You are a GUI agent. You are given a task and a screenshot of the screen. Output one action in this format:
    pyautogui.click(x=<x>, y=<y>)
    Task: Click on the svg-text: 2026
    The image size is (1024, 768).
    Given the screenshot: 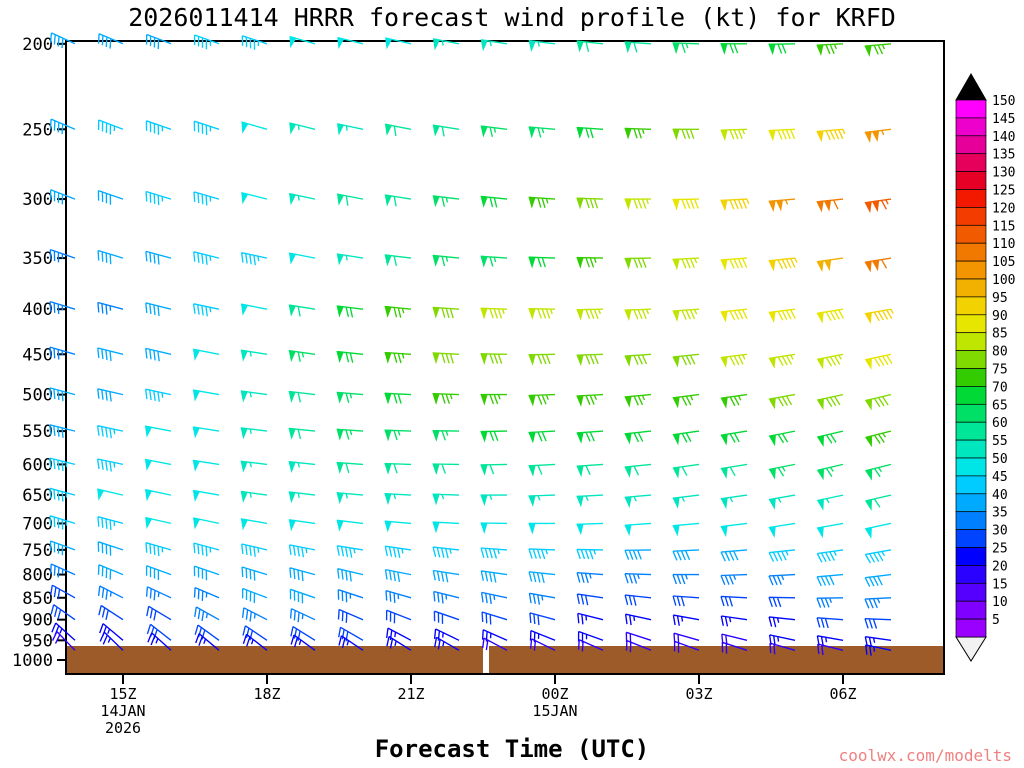 What is the action you would take?
    pyautogui.click(x=123, y=728)
    